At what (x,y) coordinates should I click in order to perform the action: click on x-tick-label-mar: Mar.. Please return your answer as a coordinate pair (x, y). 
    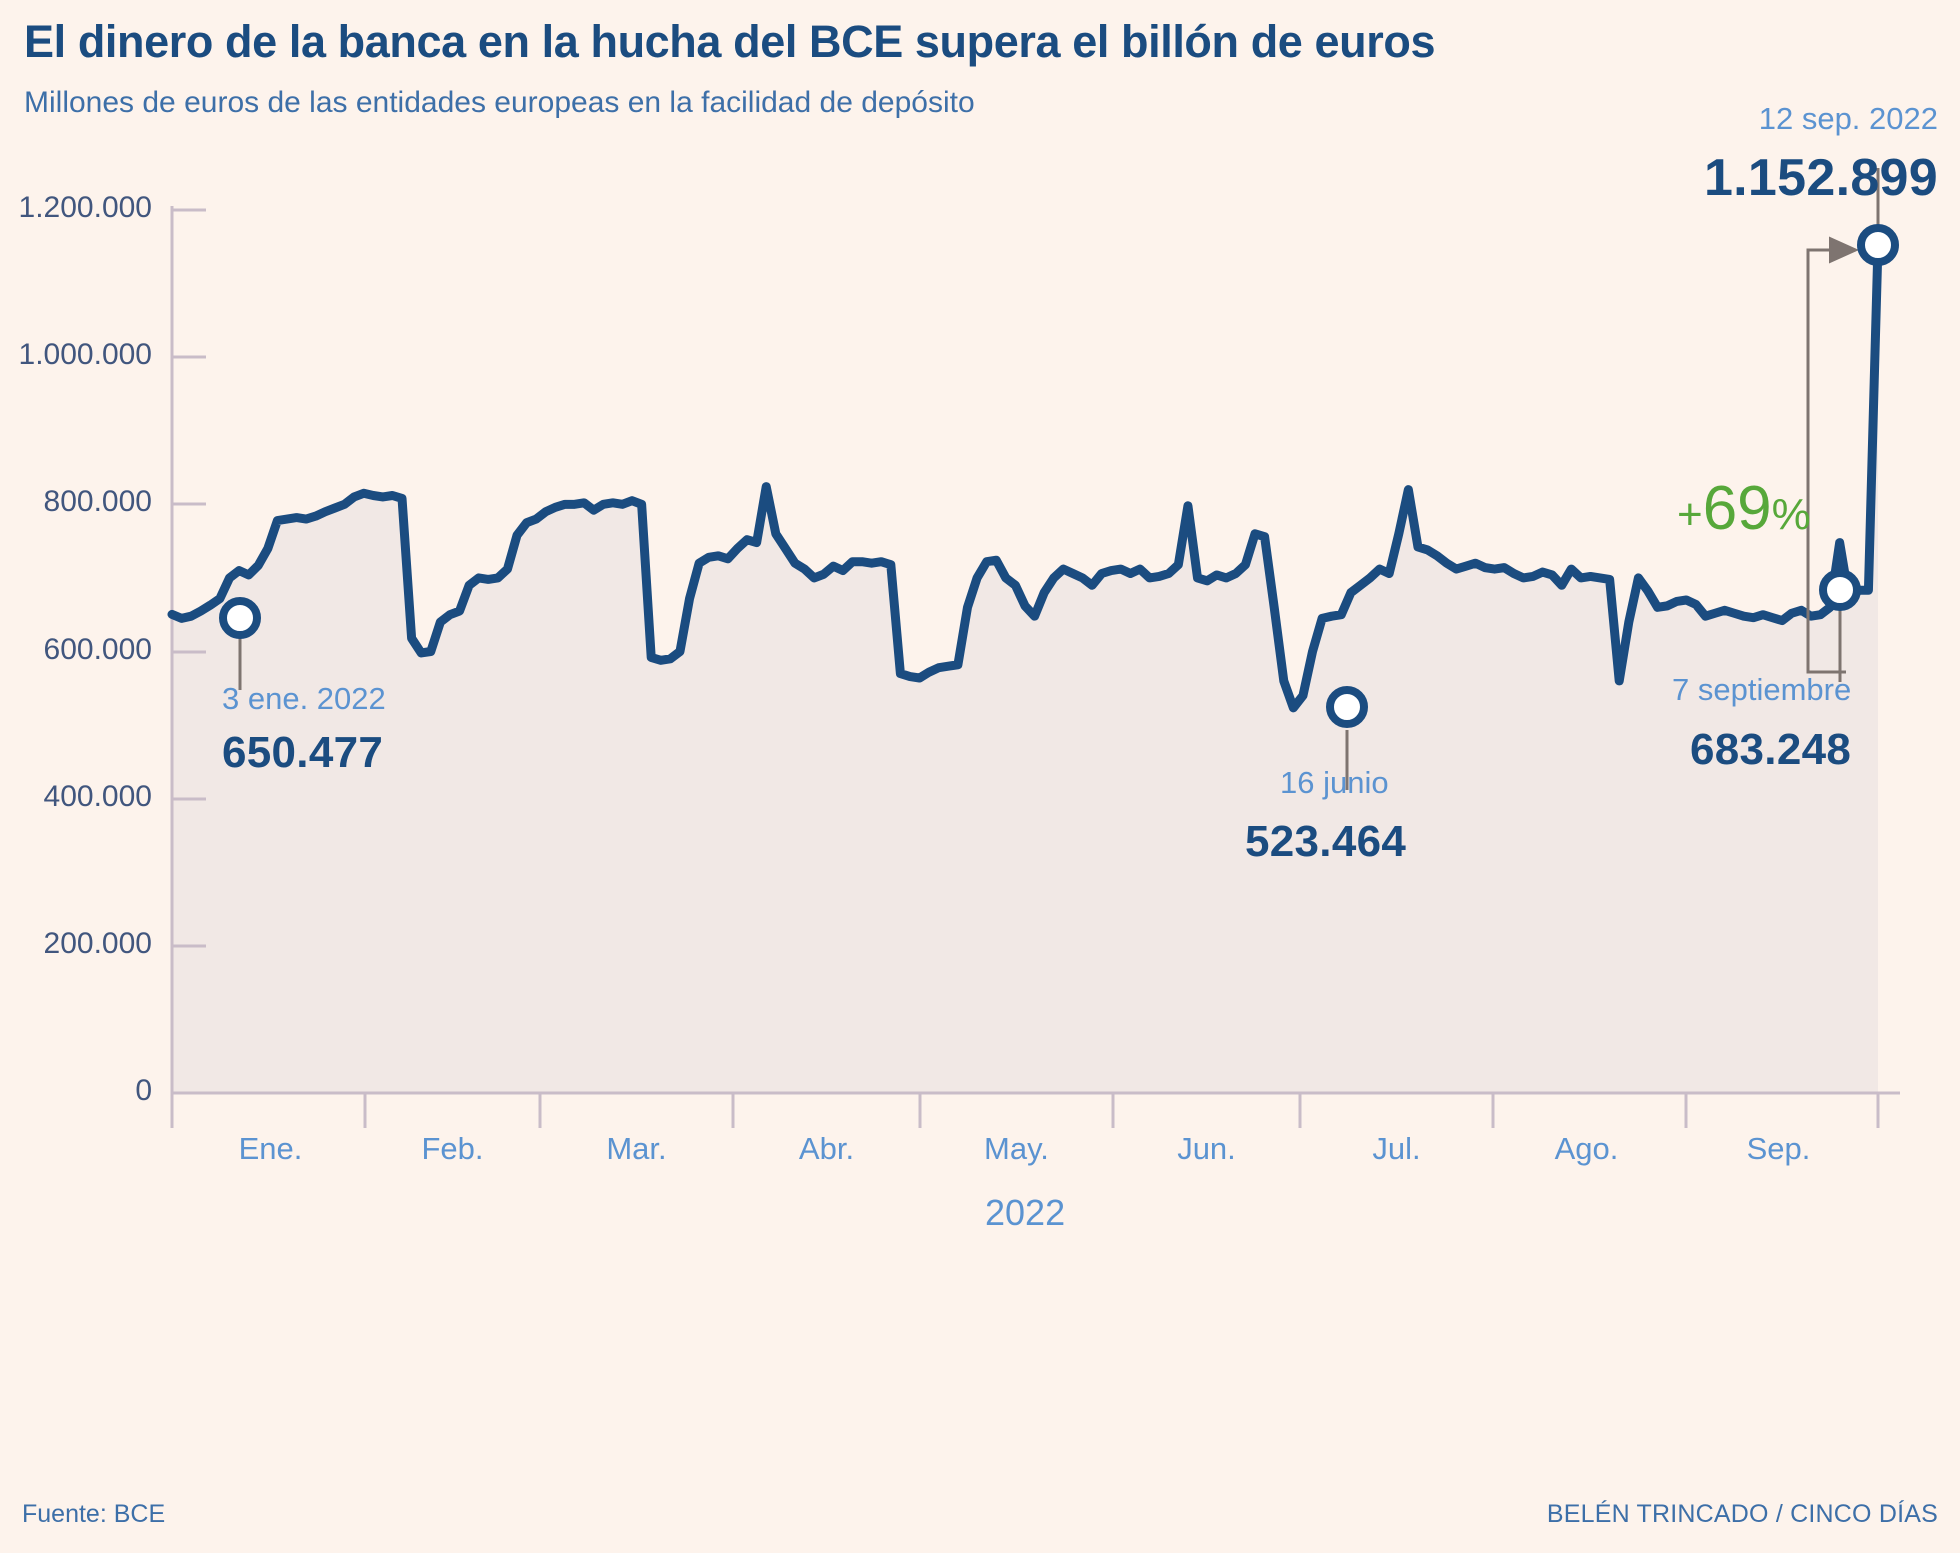
    Looking at the image, I should click on (636, 1148).